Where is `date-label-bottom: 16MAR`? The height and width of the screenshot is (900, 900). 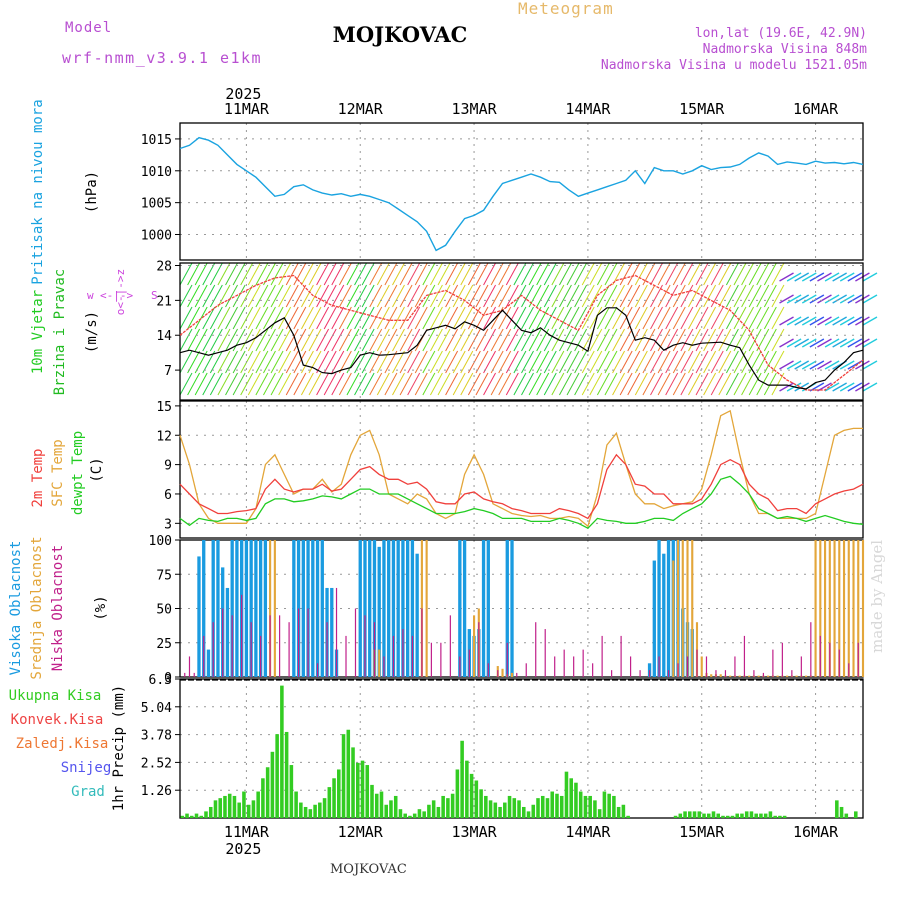
date-label-bottom: 16MAR is located at coordinates (816, 832).